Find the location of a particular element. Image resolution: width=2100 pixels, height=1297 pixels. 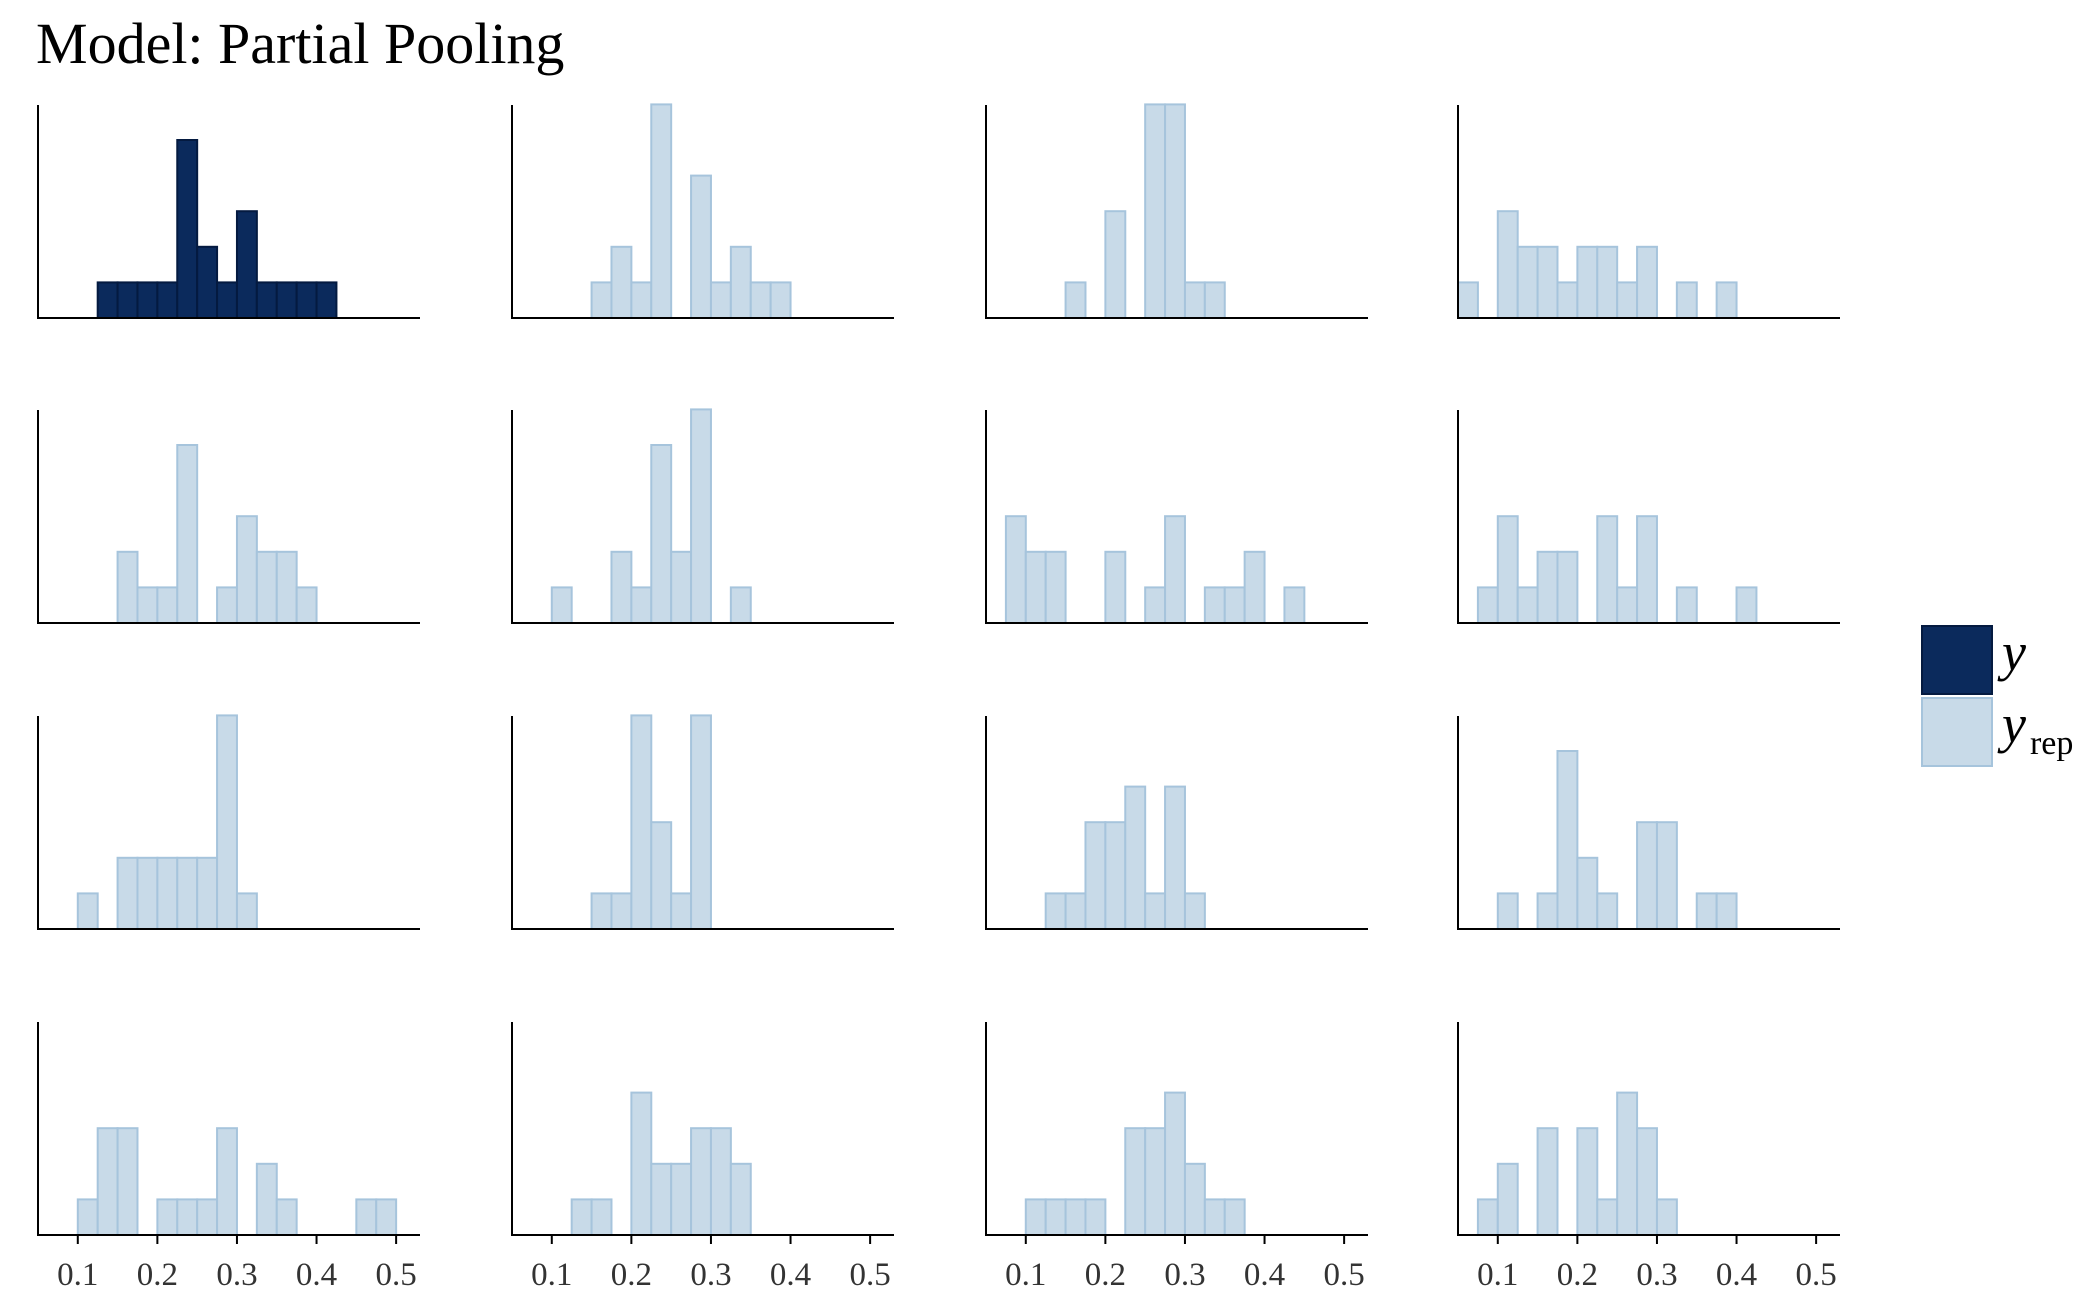

histogram-panel-15: 0.1 0.2 0.3 0.4 0.5 is located at coordinates (1176, 1157).